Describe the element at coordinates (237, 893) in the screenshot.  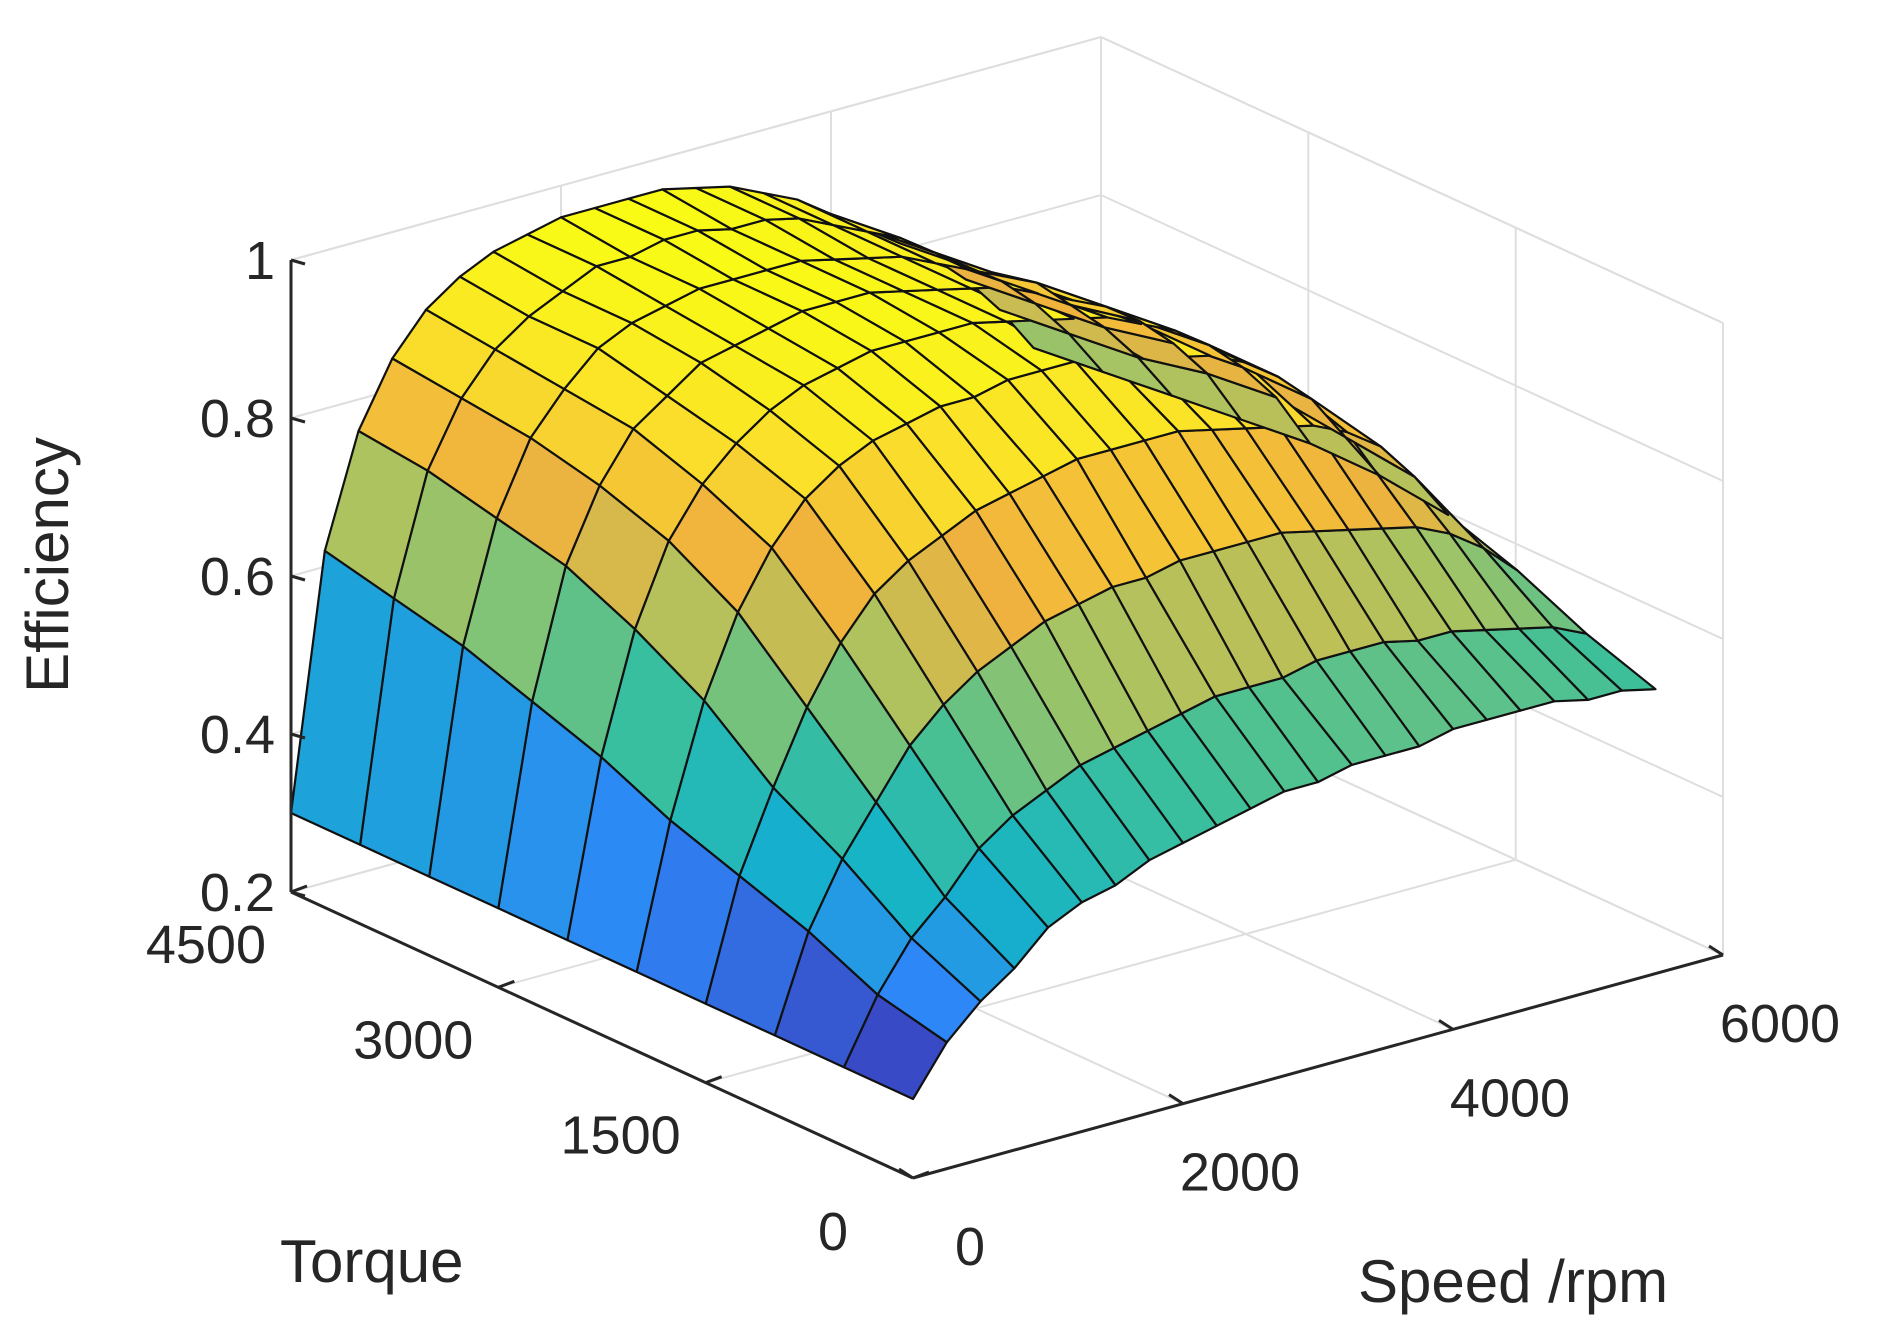
I see `z-tick-label-0: 0.2` at that location.